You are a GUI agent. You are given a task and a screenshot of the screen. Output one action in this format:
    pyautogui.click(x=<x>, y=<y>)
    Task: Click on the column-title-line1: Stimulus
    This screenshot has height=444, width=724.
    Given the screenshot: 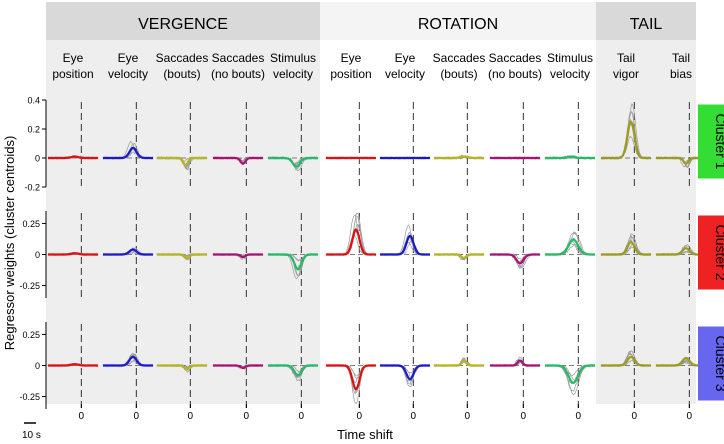 What is the action you would take?
    pyautogui.click(x=293, y=58)
    